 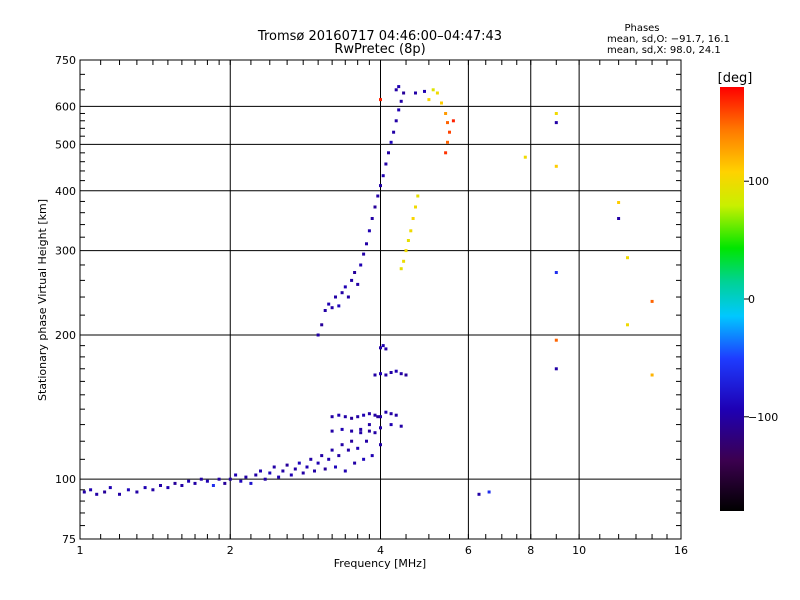 What do you see at coordinates (664, 50) in the screenshot?
I see `phases-line-x: mean, sd,X: 98.0, 24.1` at bounding box center [664, 50].